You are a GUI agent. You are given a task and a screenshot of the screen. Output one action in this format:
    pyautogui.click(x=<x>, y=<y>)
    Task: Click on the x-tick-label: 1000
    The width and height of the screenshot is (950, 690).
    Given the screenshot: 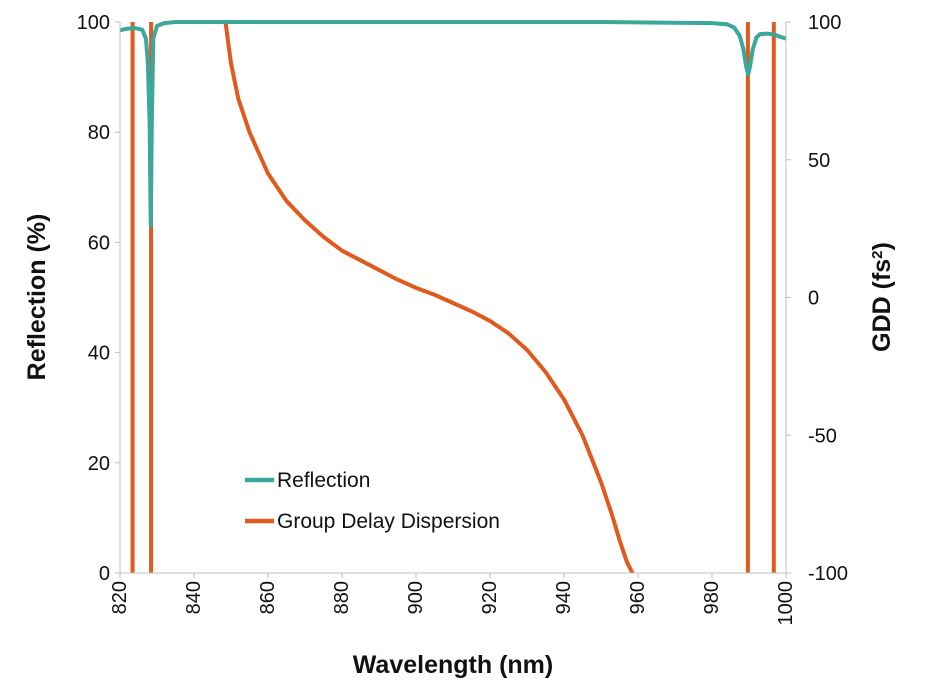 What is the action you would take?
    pyautogui.click(x=786, y=603)
    